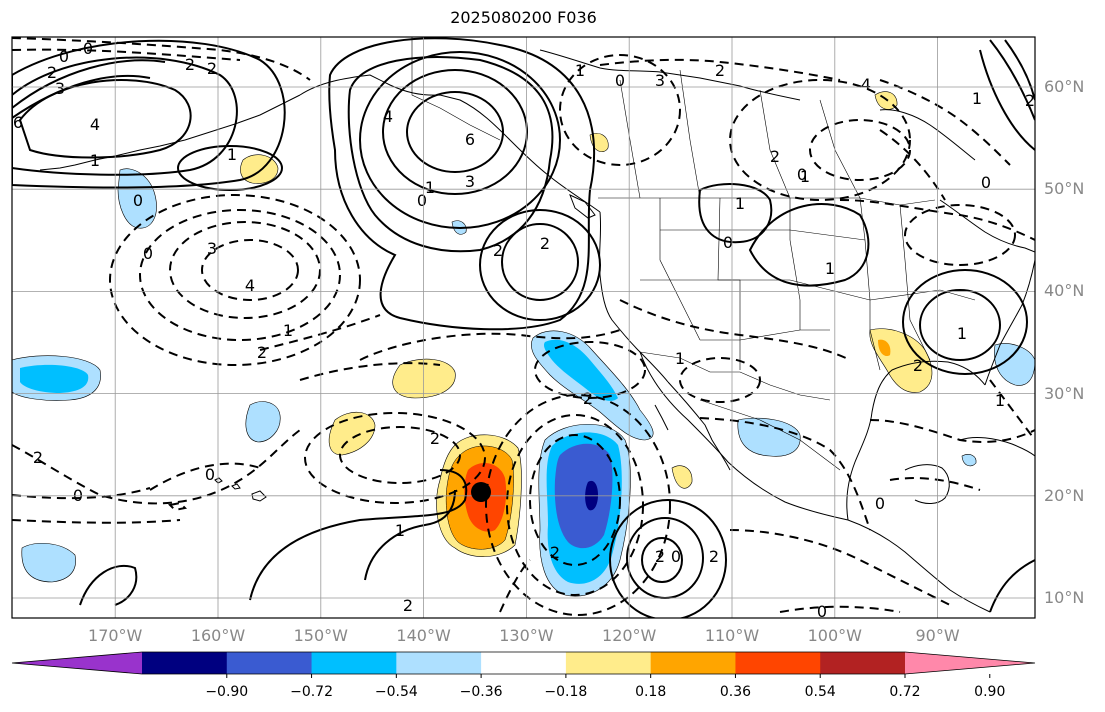 The width and height of the screenshot is (1105, 712). What do you see at coordinates (1064, 291) in the screenshot?
I see `latitude-label: 40°N` at bounding box center [1064, 291].